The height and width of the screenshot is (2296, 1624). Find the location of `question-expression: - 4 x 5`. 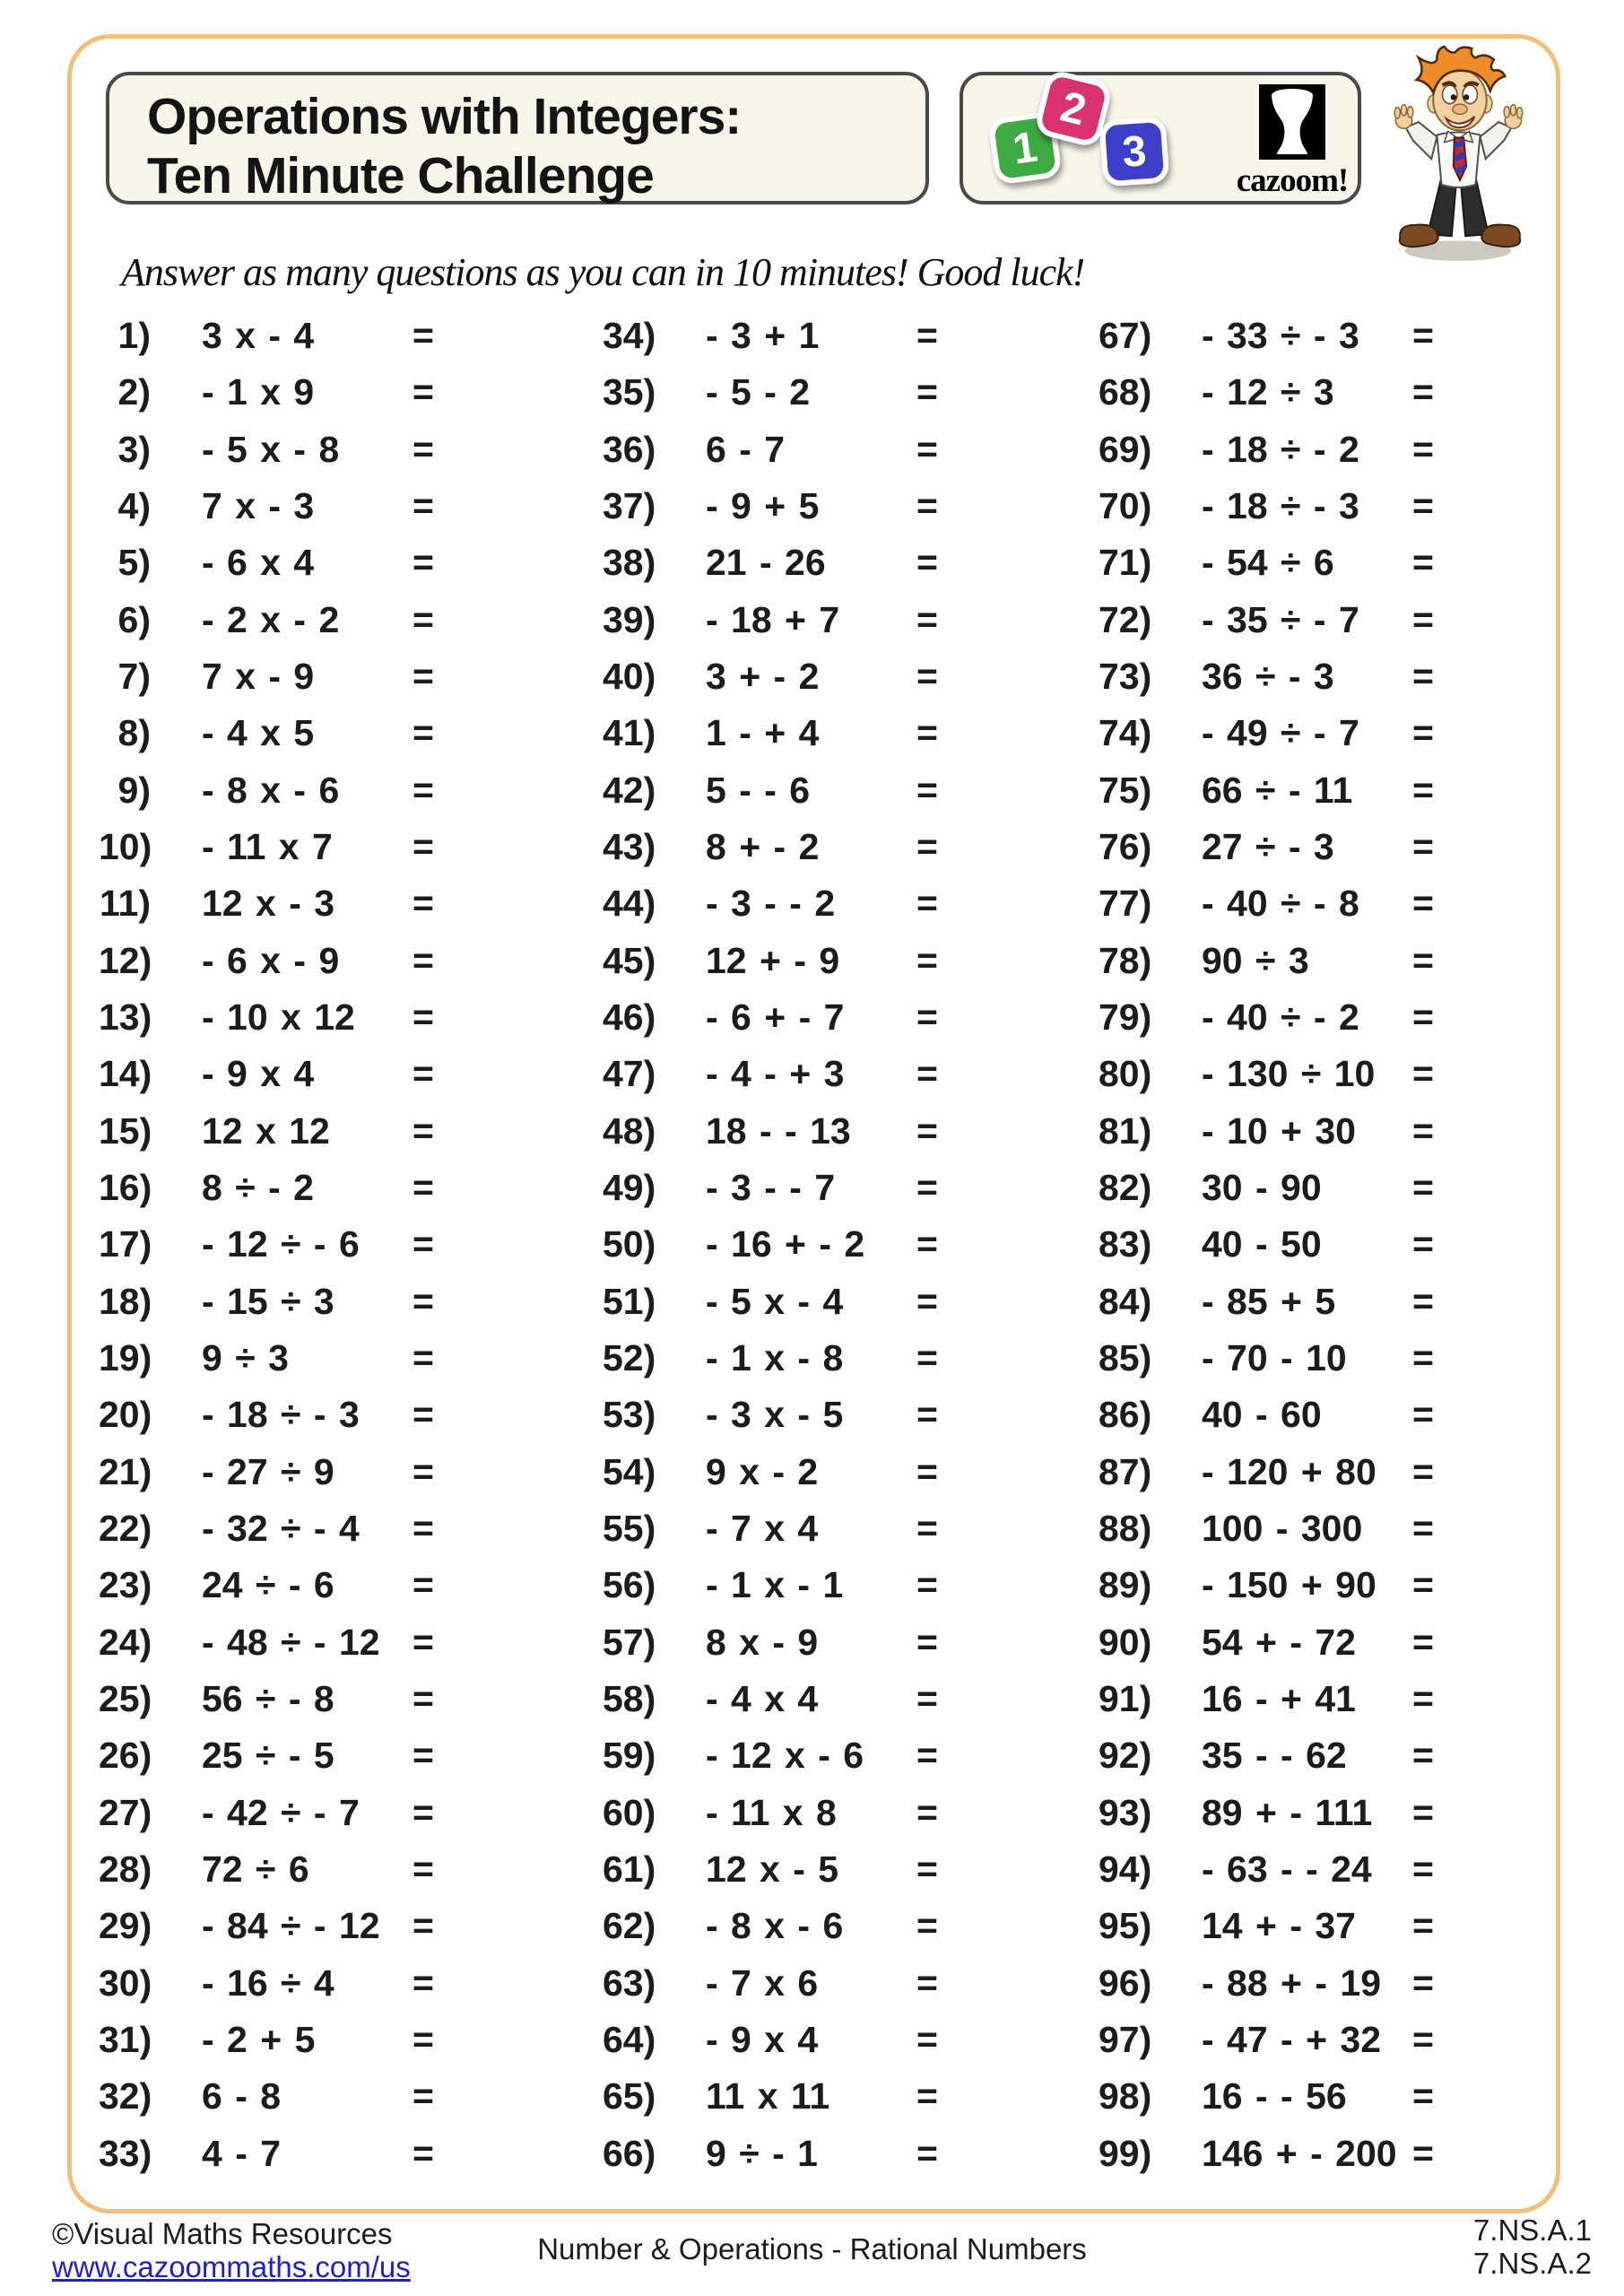

question-expression: - 4 x 5 is located at coordinates (258, 733).